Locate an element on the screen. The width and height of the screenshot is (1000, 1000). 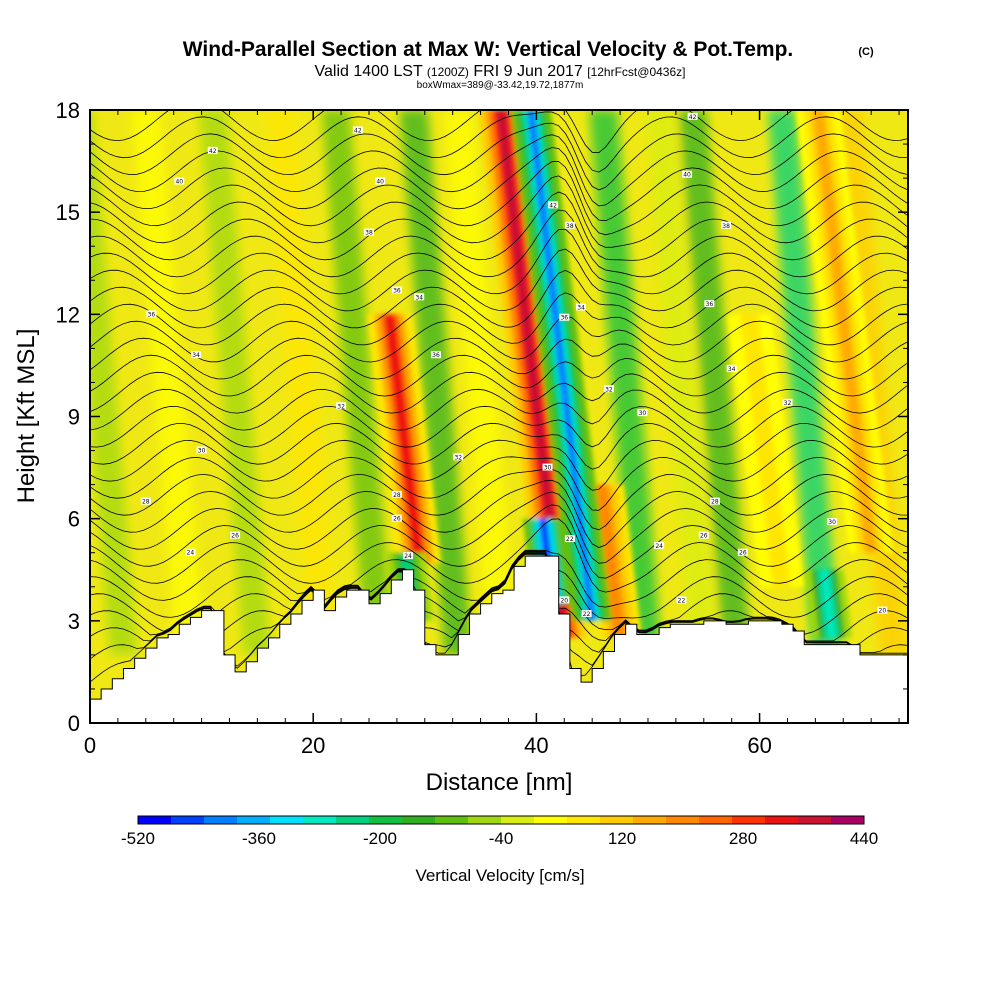
colorbar-tick-label: 280 is located at coordinates (743, 838).